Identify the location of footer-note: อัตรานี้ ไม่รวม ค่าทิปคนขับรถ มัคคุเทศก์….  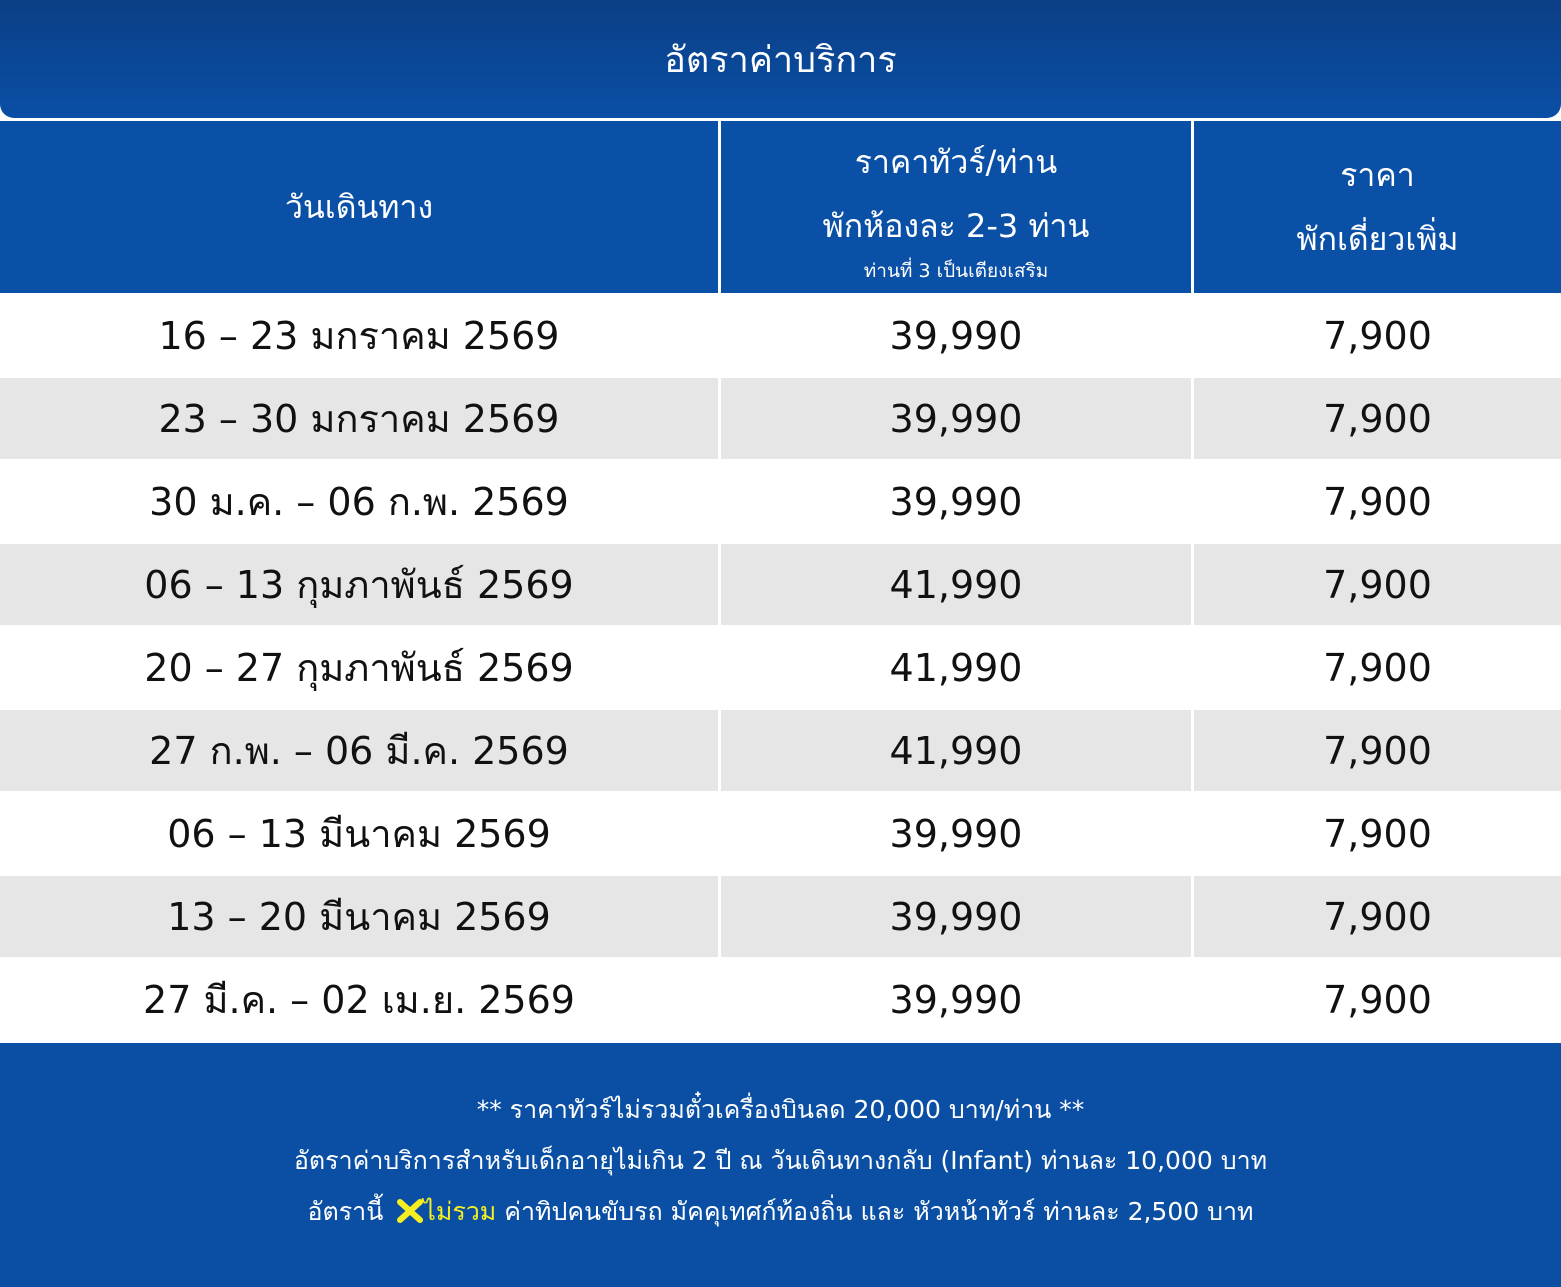
(781, 1211).